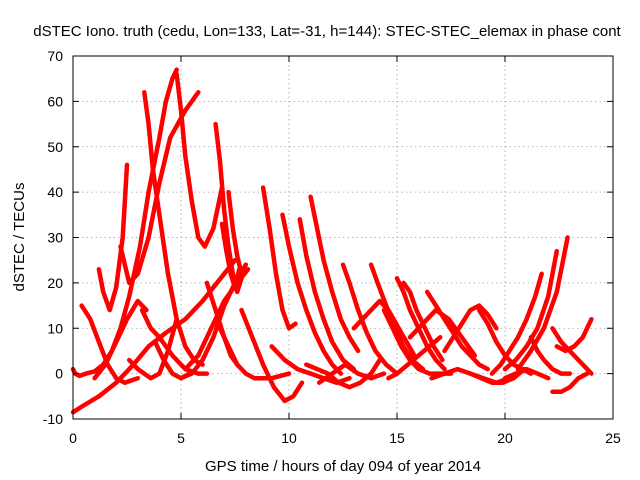  Describe the element at coordinates (181, 438) in the screenshot. I see `x-tick-label: 5` at that location.